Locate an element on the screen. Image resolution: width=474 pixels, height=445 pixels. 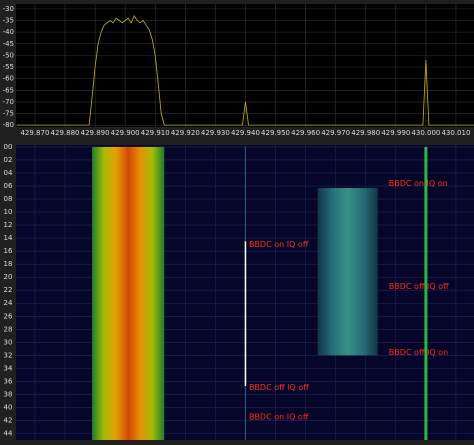
annotation: BBDC off IQ on is located at coordinates (418, 352).